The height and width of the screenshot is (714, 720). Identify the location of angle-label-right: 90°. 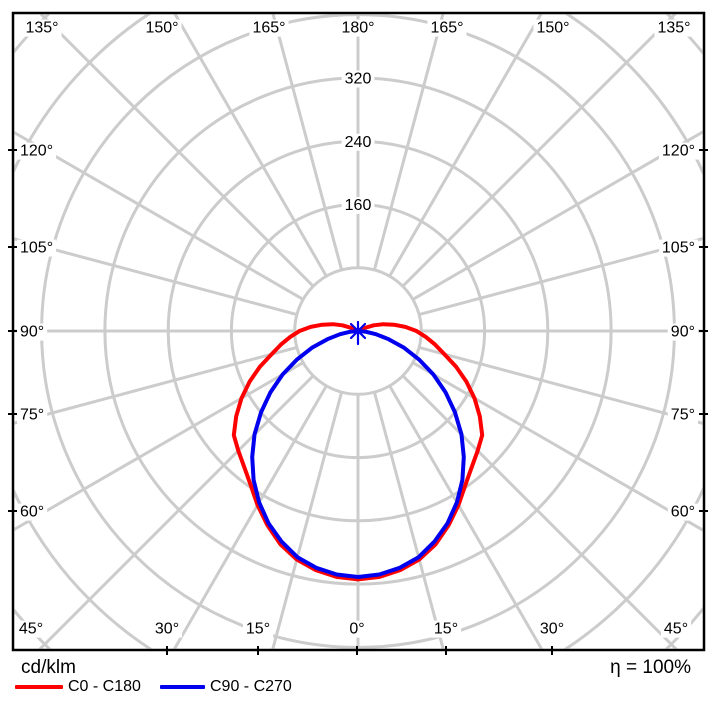
(682, 332).